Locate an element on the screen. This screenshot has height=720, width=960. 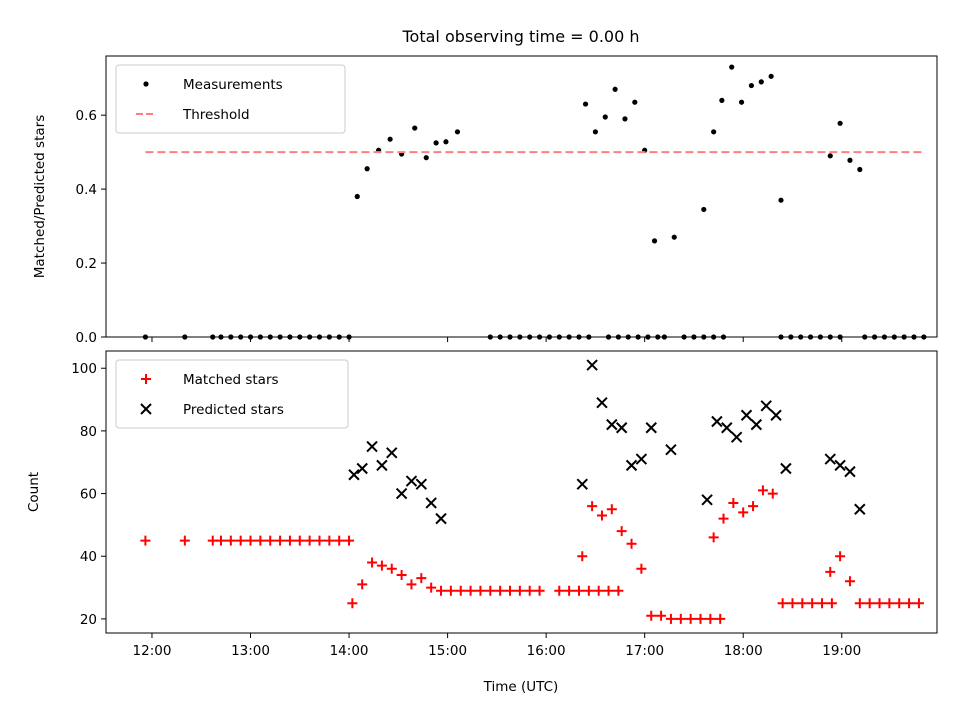
series-predicted-stars is located at coordinates (607, 442).